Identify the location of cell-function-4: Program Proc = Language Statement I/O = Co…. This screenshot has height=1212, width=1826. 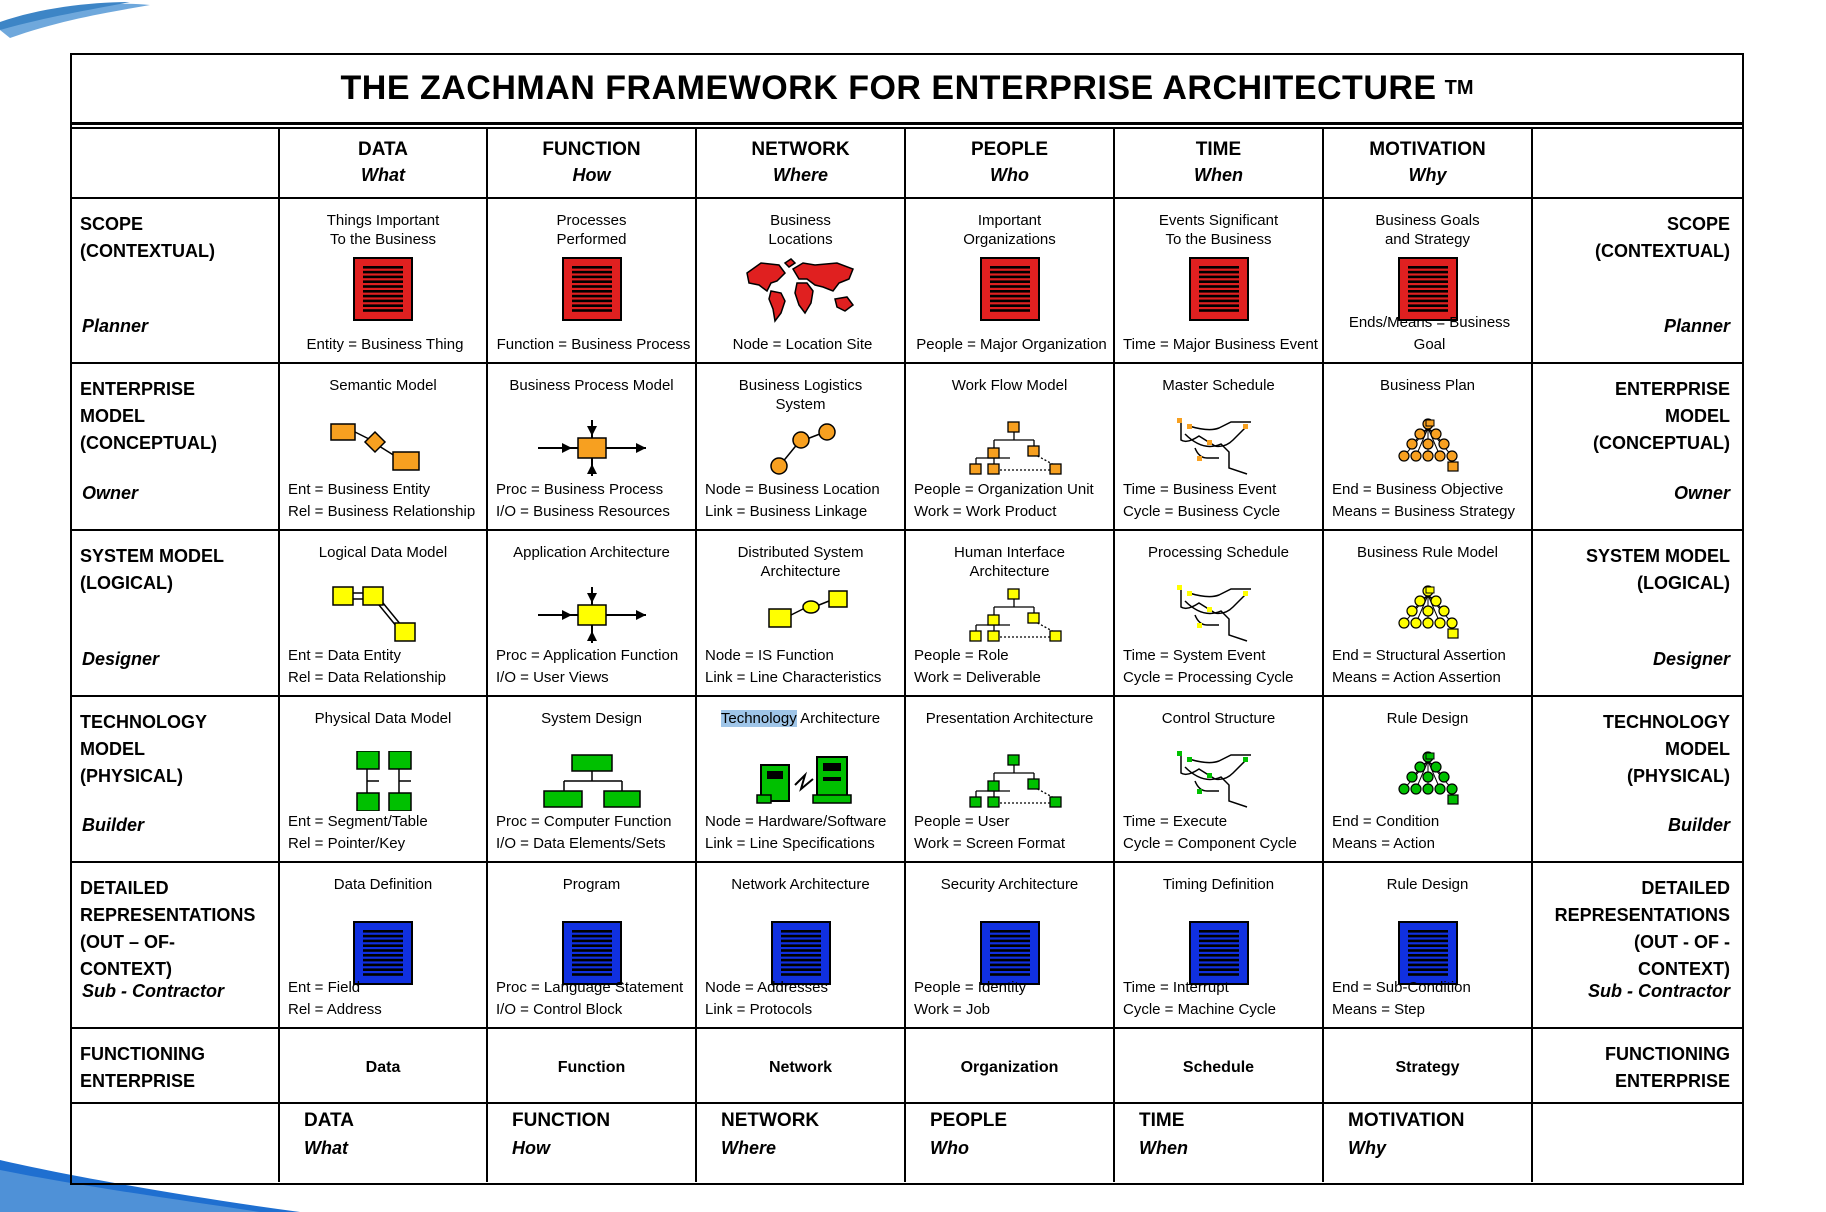
(592, 946).